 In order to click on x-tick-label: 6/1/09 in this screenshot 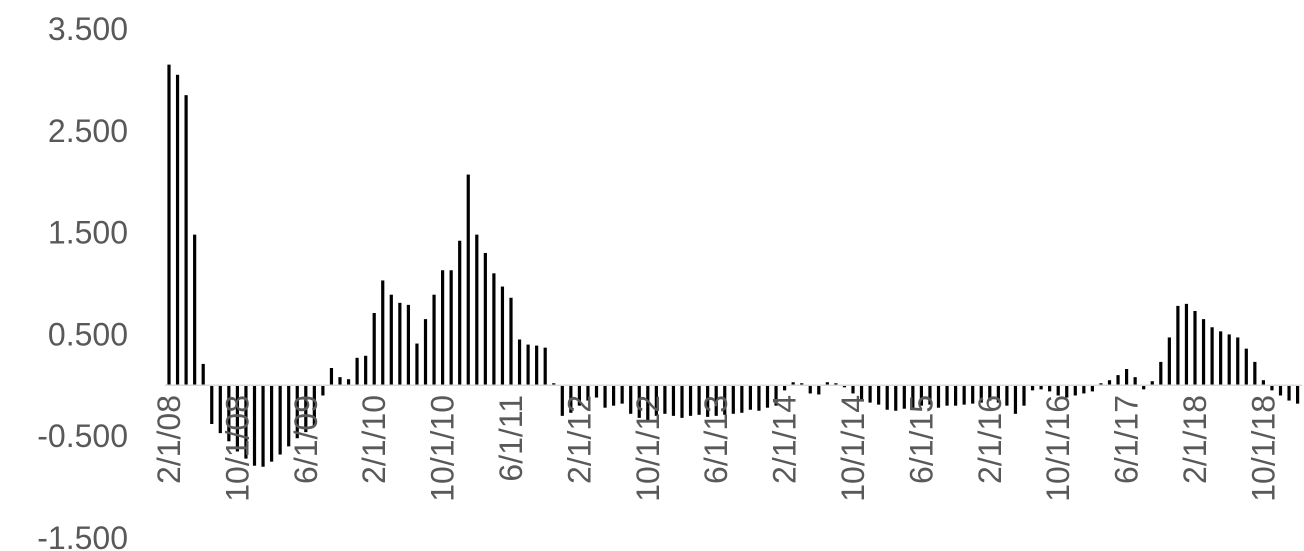, I will do `click(306, 439)`.